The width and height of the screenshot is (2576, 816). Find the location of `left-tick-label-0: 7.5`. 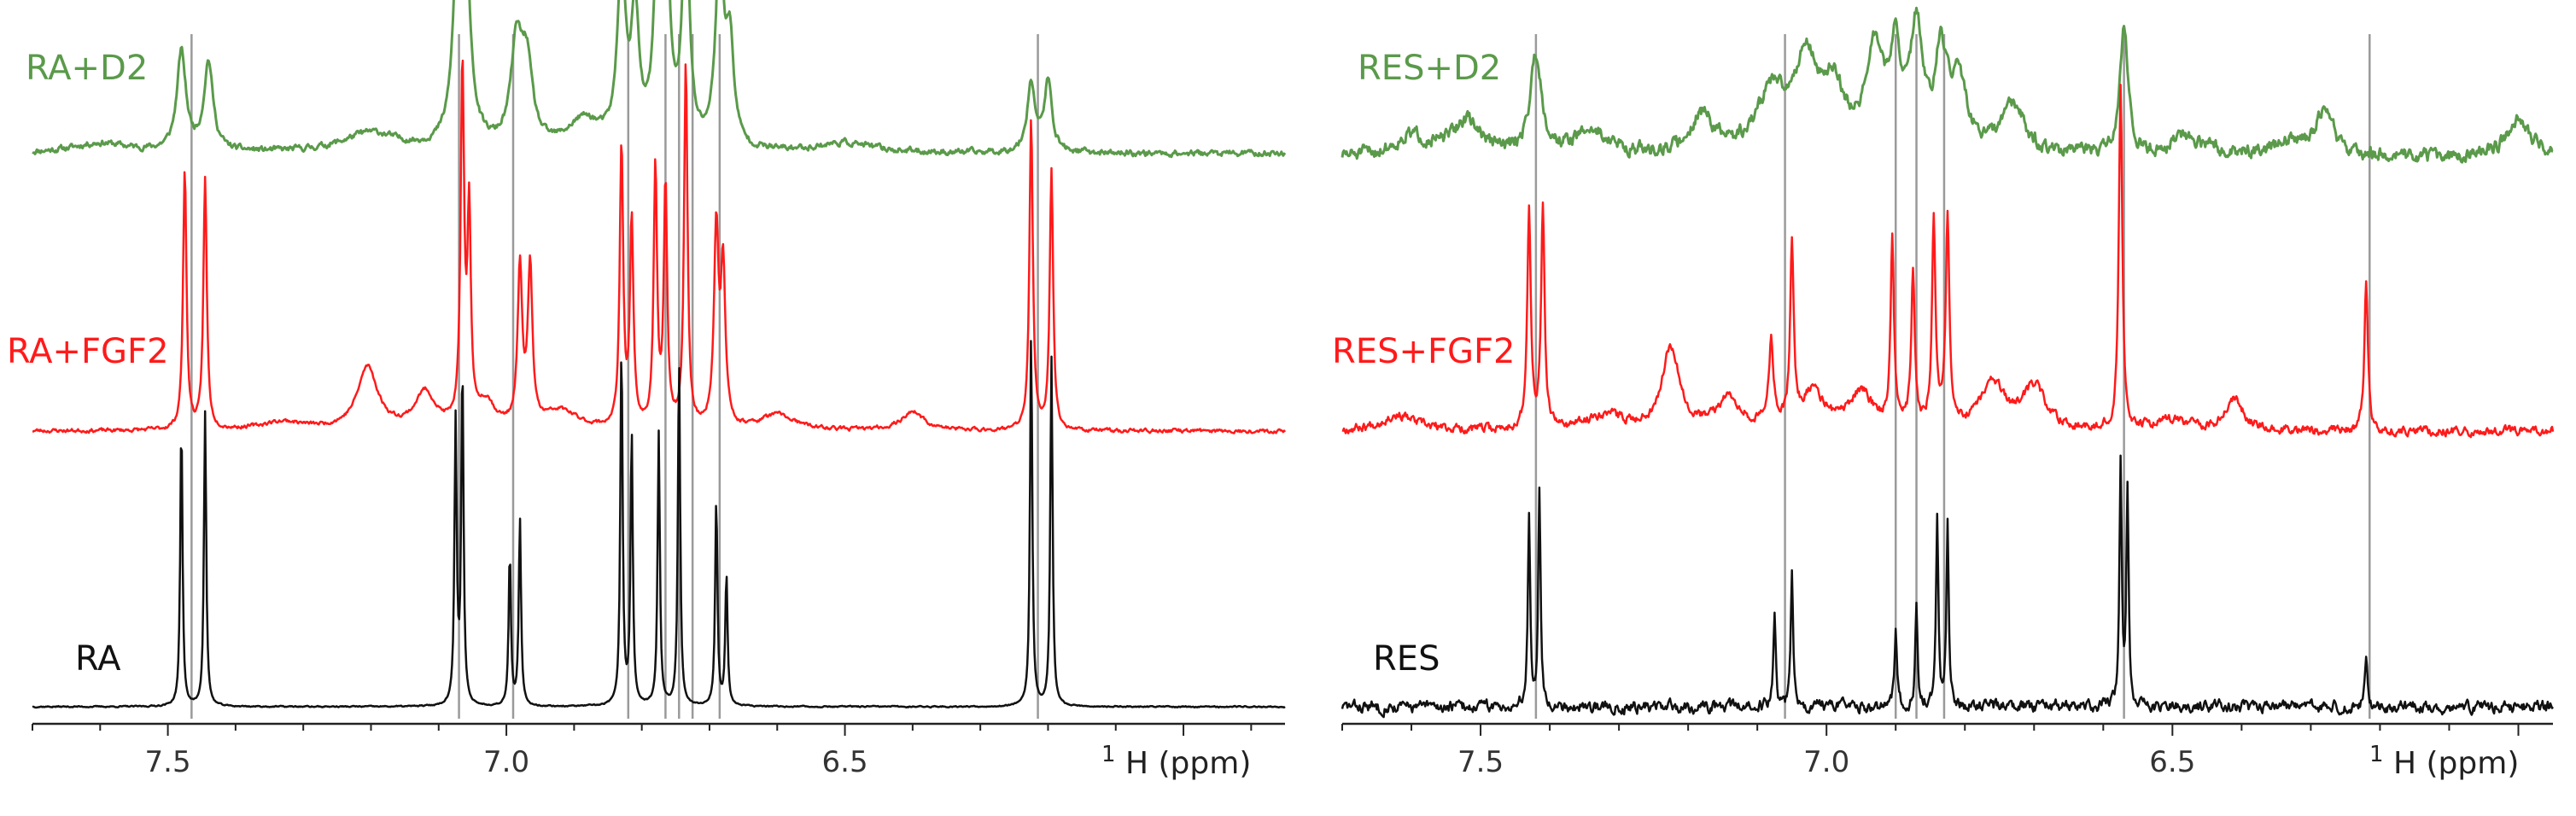

left-tick-label-0: 7.5 is located at coordinates (168, 762).